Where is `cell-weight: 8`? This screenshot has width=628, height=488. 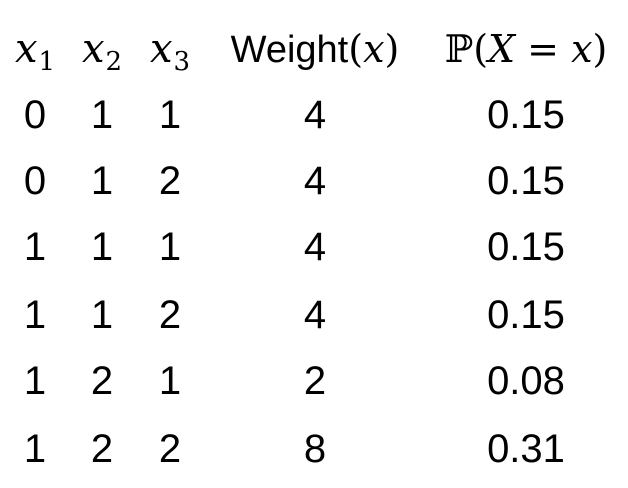 cell-weight: 8 is located at coordinates (315, 449).